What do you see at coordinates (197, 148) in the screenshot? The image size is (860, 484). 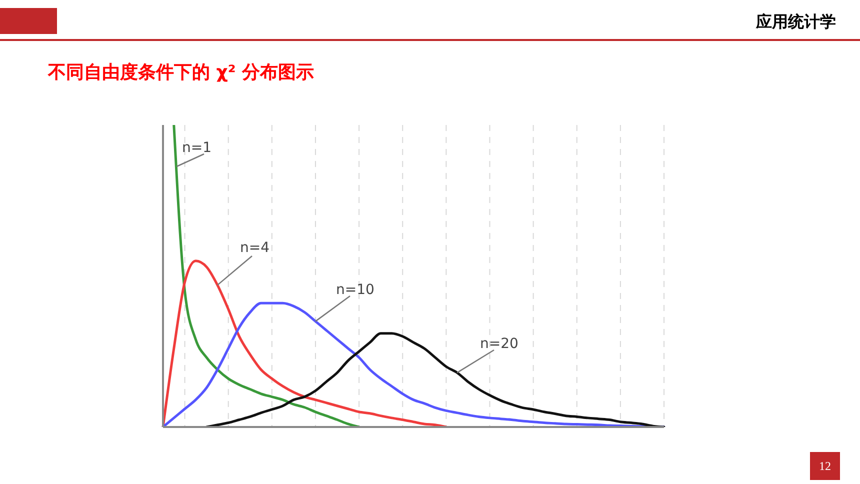 I see `series-label: n=1` at bounding box center [197, 148].